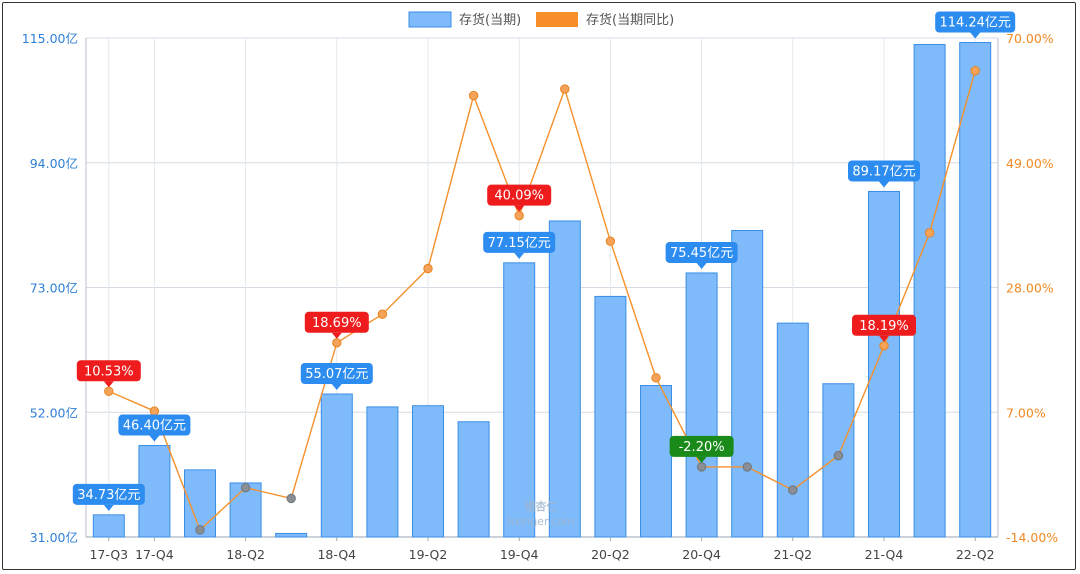 Image resolution: width=1080 pixels, height=574 pixels. Describe the element at coordinates (747, 467) in the screenshot. I see `yoy-point-21-Q1` at that location.